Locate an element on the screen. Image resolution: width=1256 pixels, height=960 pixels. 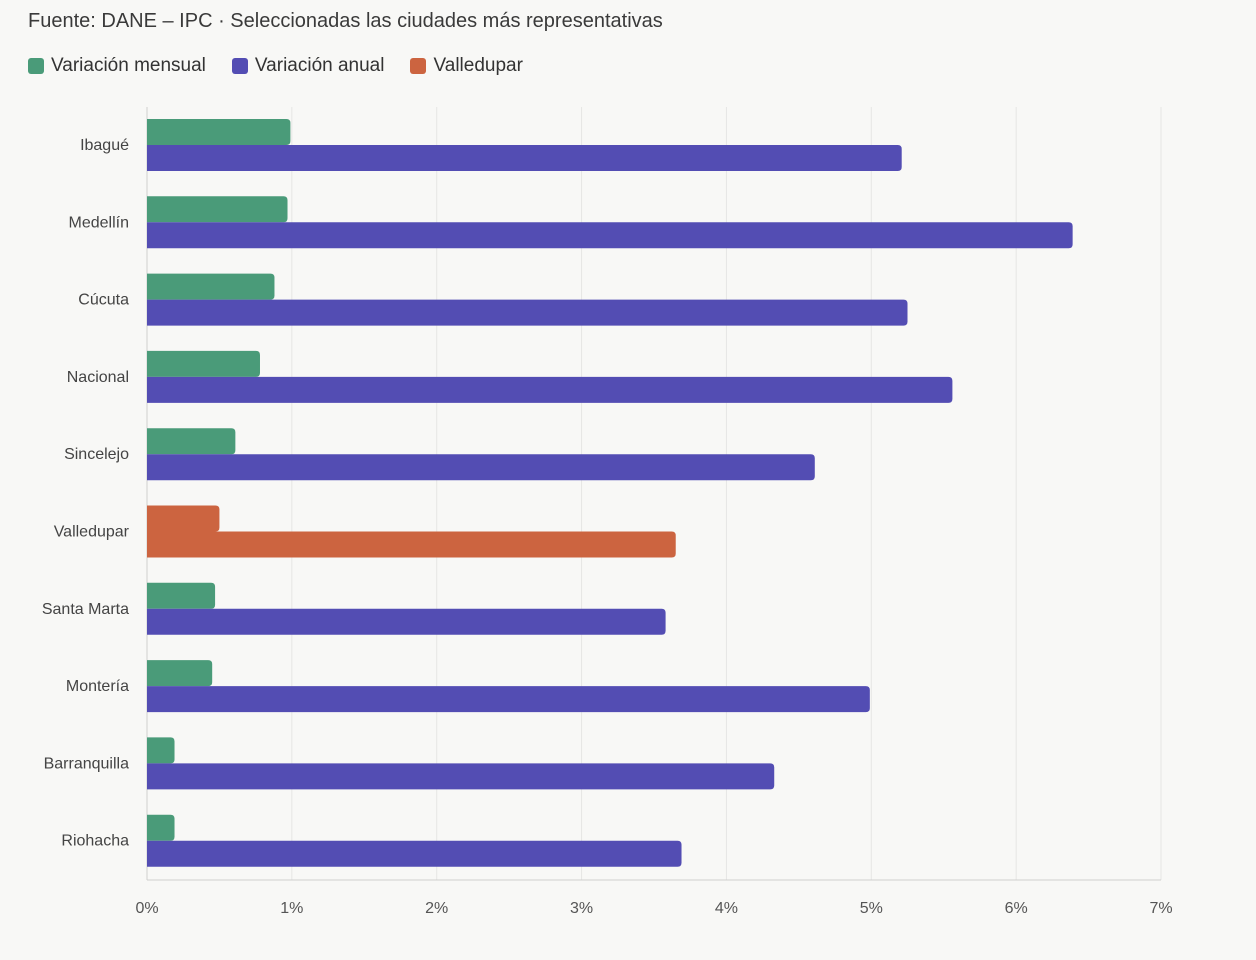
x-tick-label: 0% is located at coordinates (146, 908).